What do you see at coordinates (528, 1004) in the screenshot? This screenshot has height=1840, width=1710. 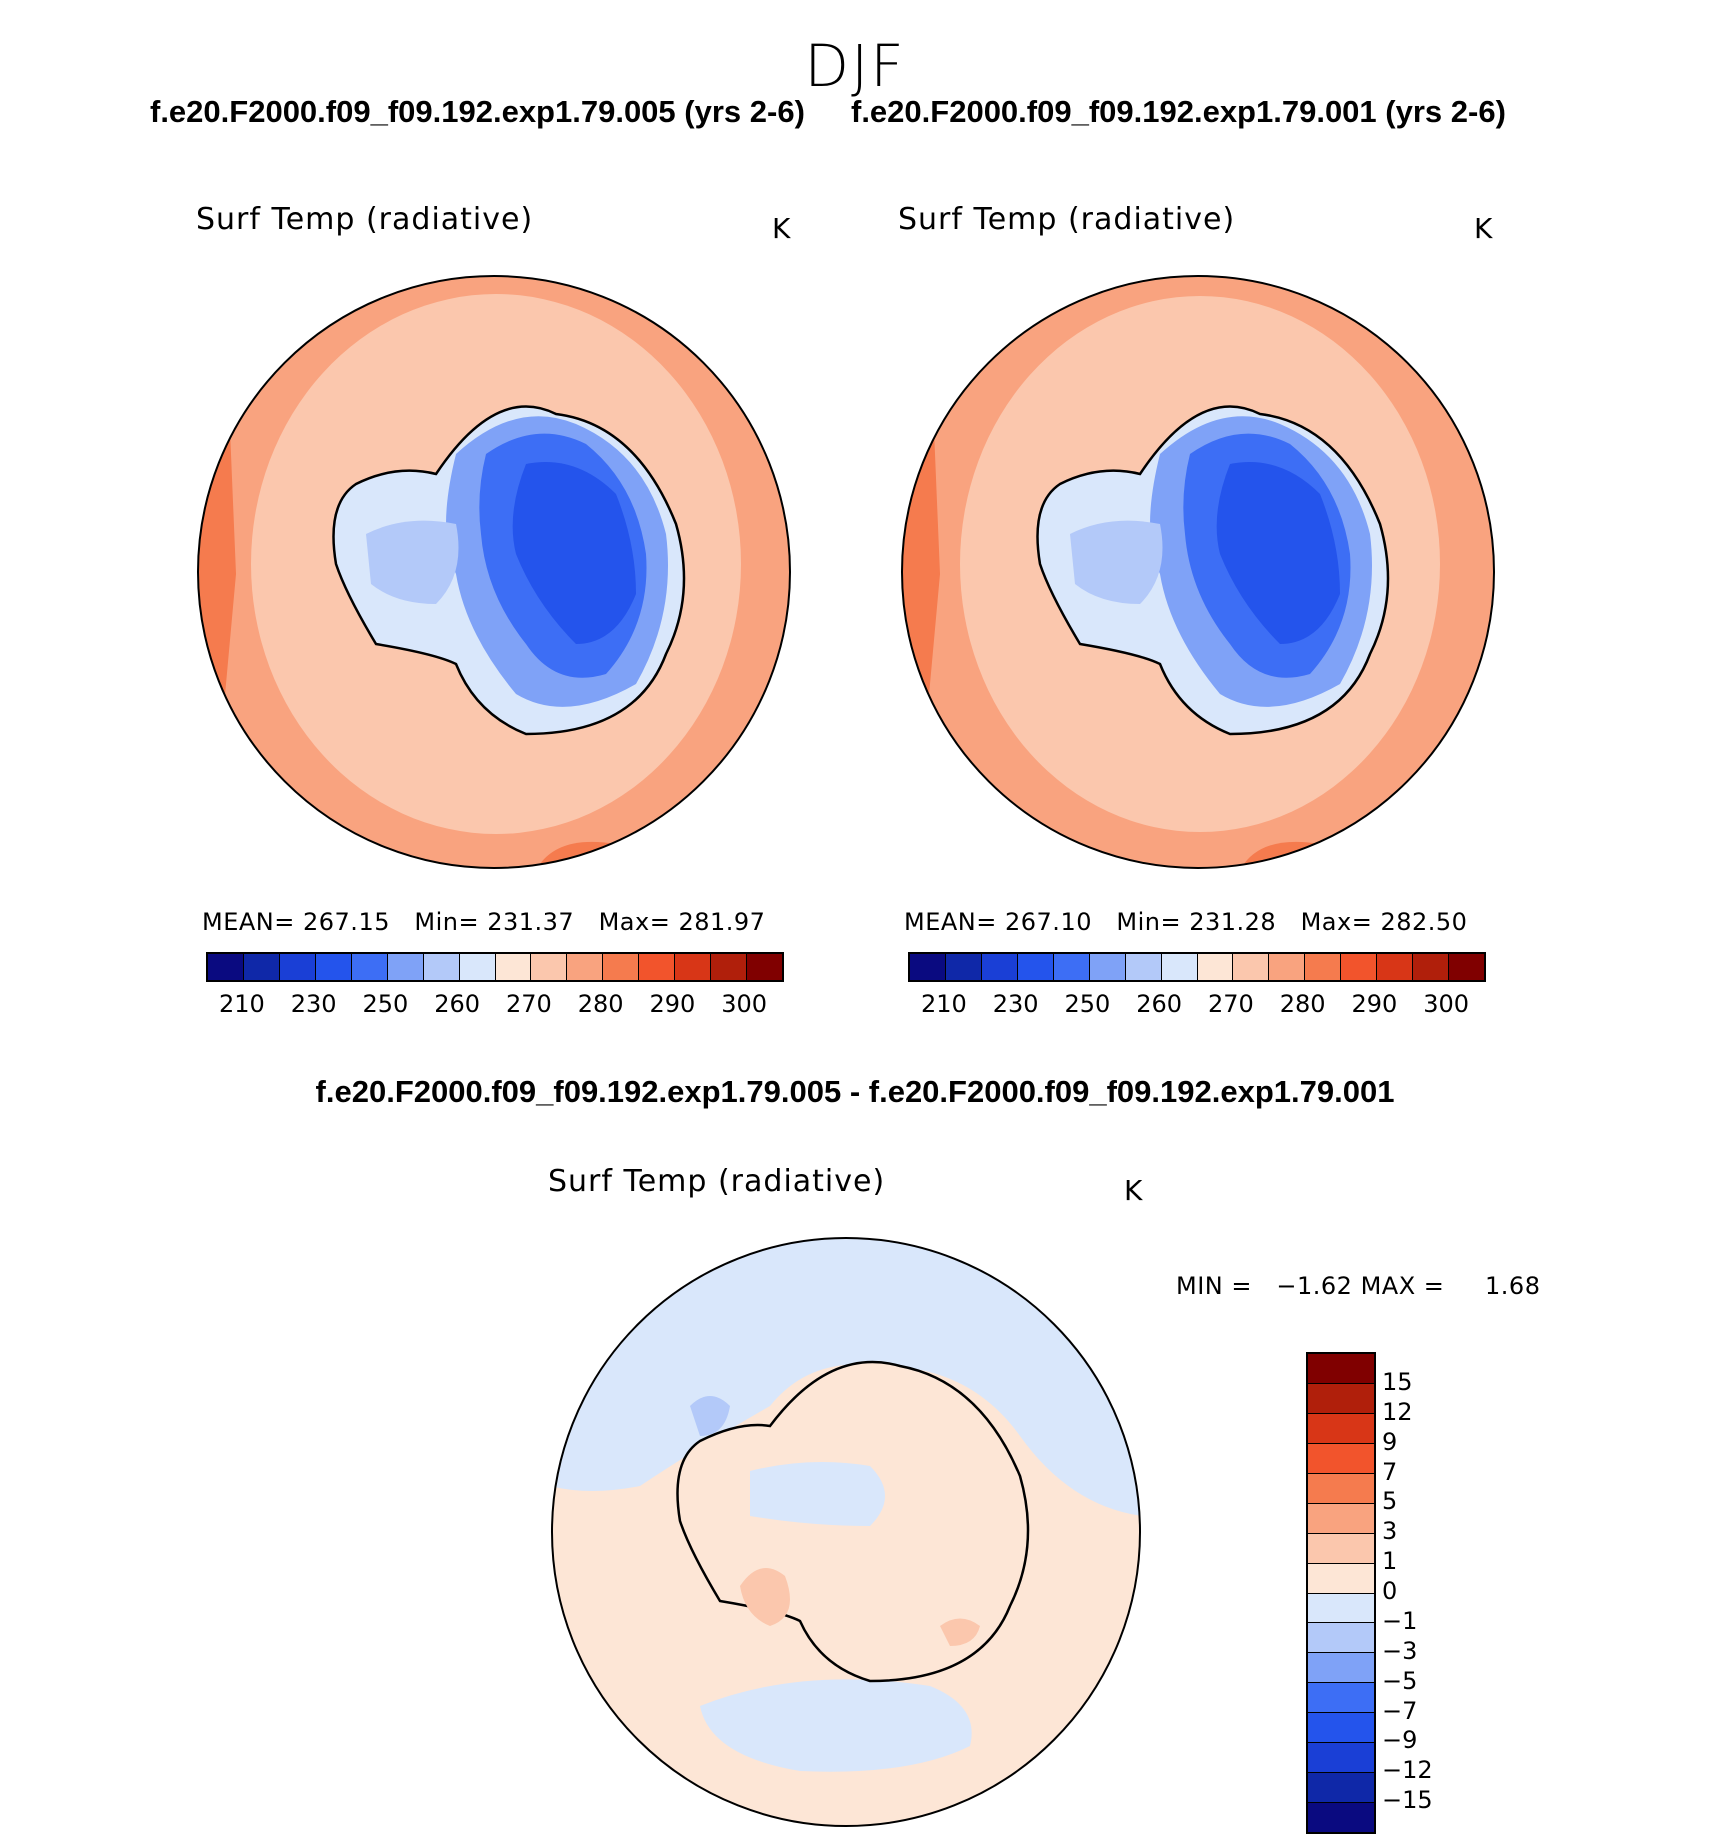 I see `left-colorbar-tick-label: 270` at bounding box center [528, 1004].